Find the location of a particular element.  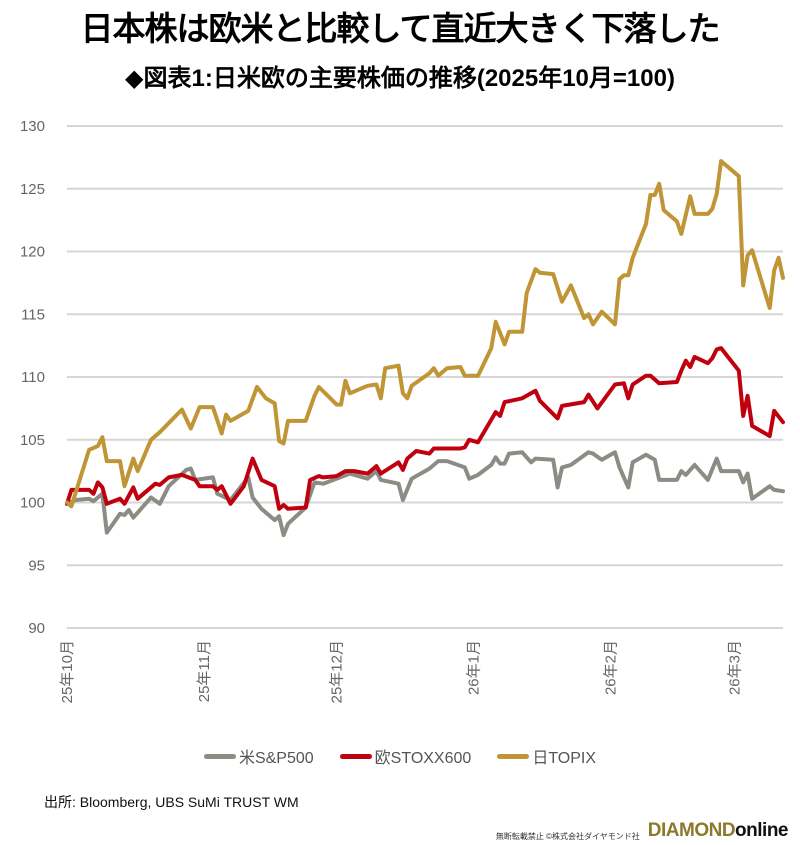

legend: 米S&P500 欧STOXX600 日TOPIX is located at coordinates (400, 756).